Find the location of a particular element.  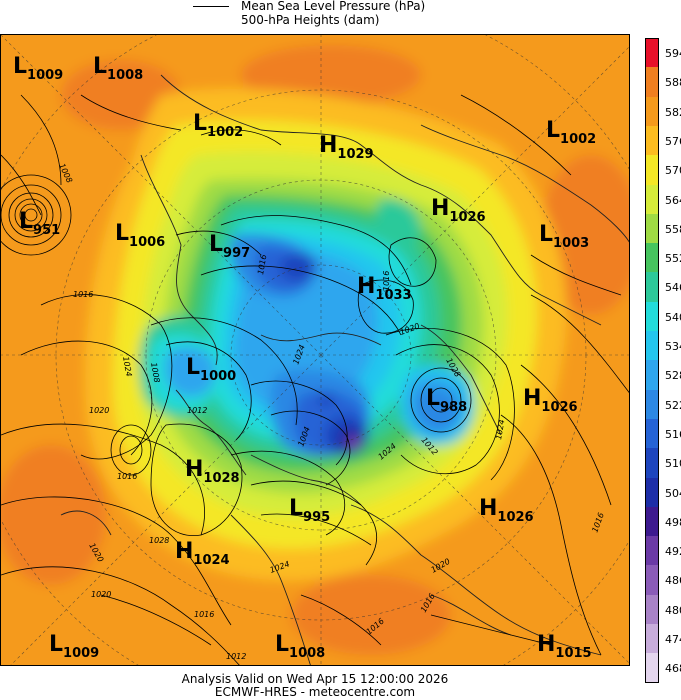

colorbar-label: 564 is located at coordinates (673, 200).